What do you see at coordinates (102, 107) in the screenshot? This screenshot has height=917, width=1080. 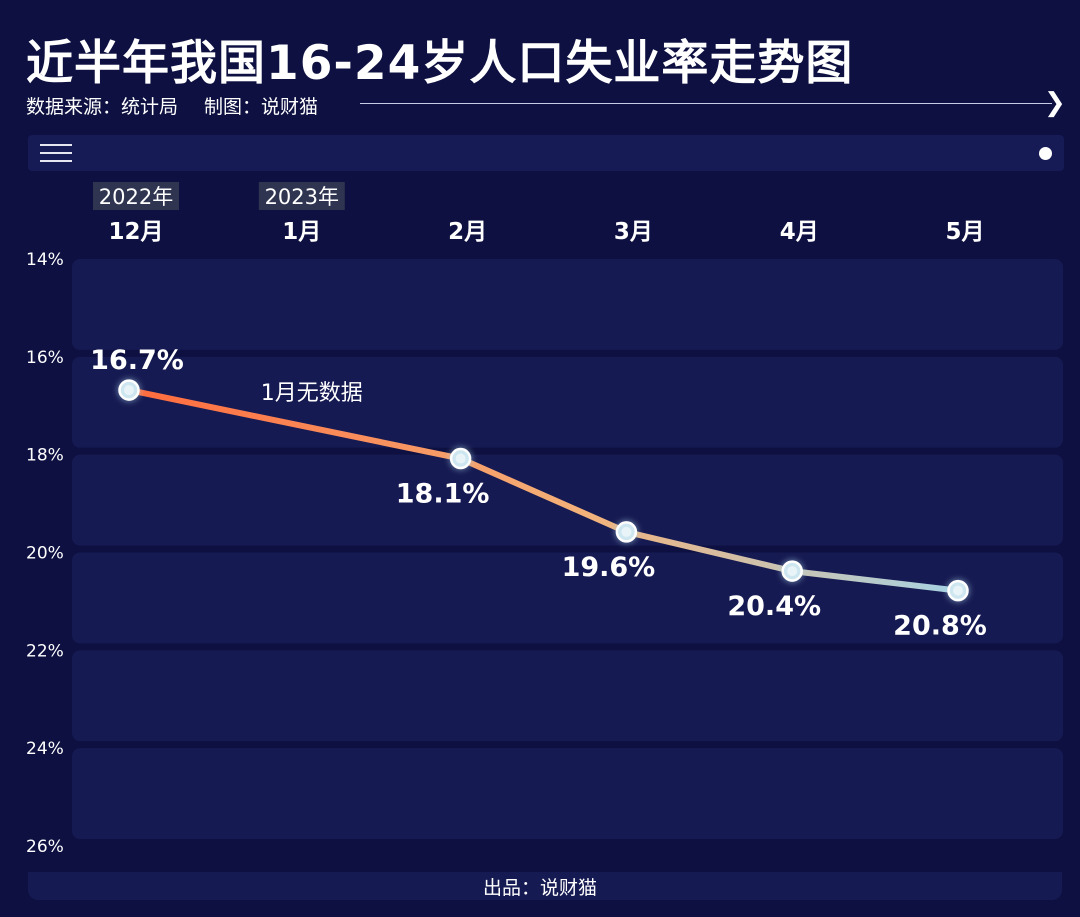 I see `data-source: 数据来源：统计局` at bounding box center [102, 107].